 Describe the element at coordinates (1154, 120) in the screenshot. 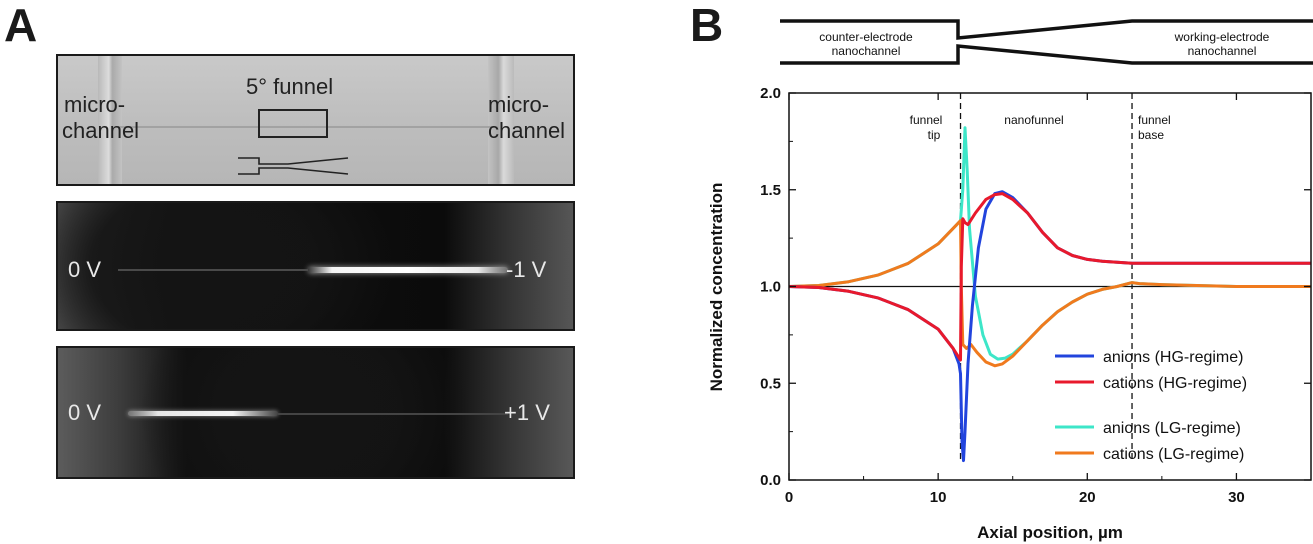

I see `funnel-base-label-1: funnel` at that location.